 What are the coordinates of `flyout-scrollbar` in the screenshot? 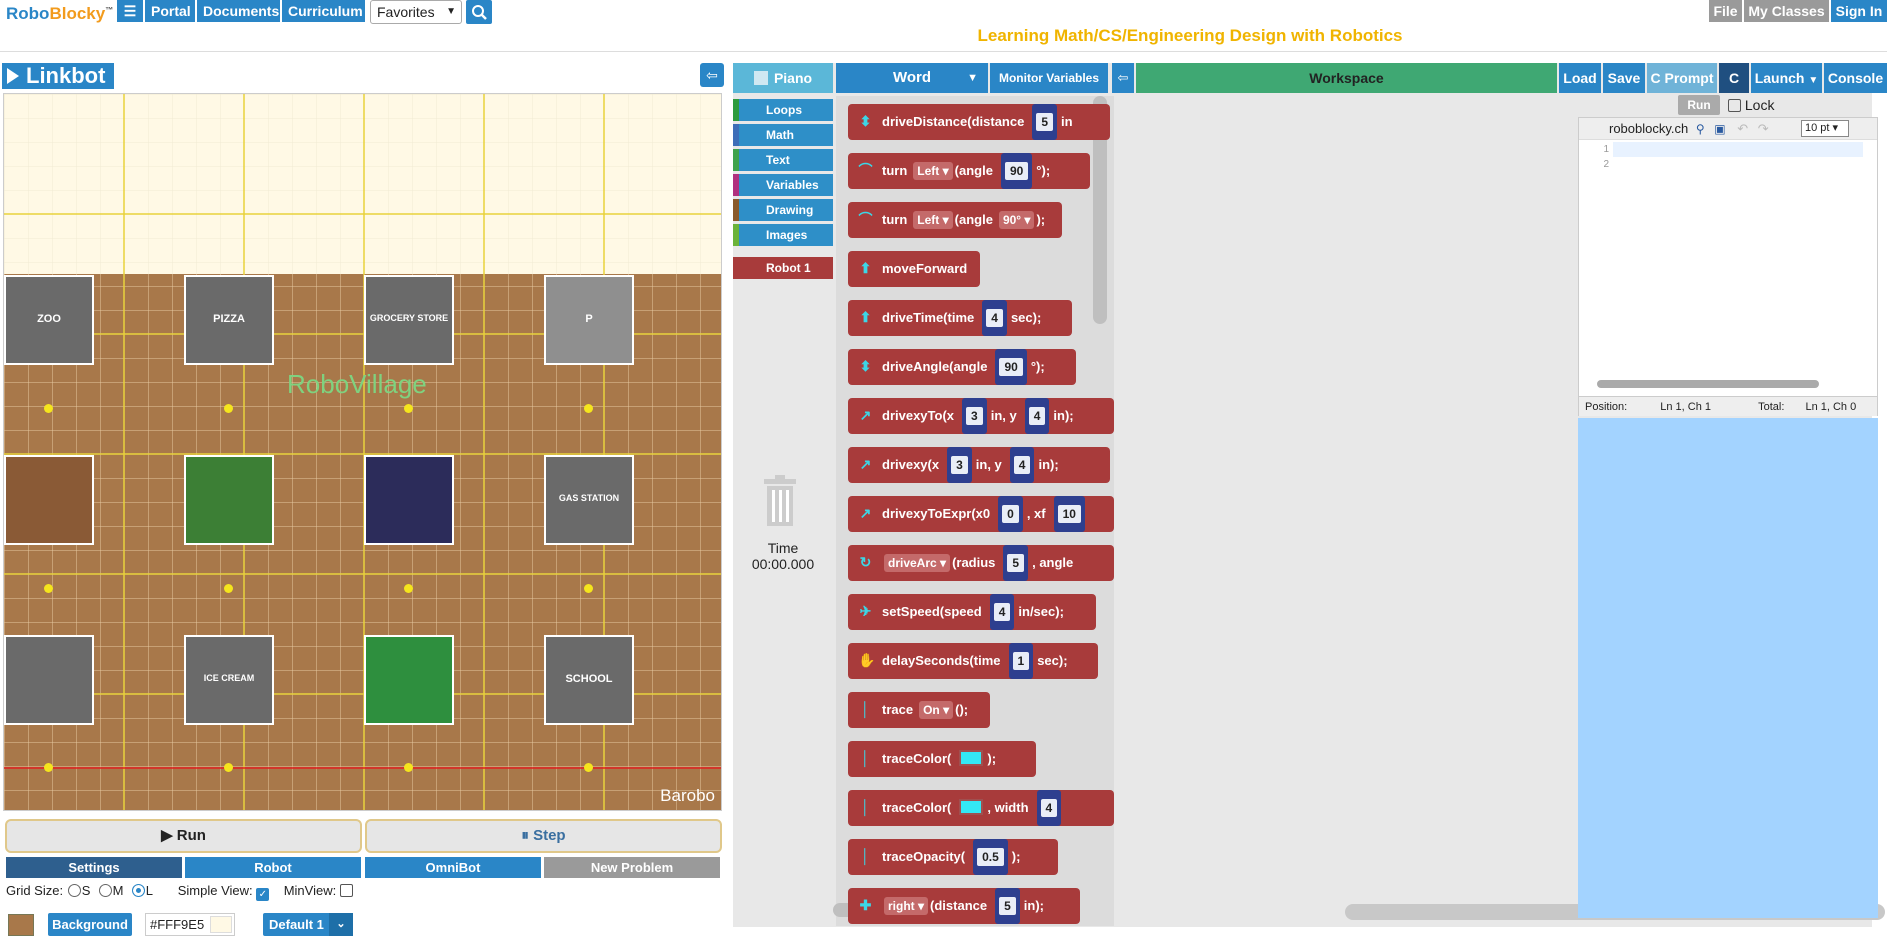 It's located at (1100, 210).